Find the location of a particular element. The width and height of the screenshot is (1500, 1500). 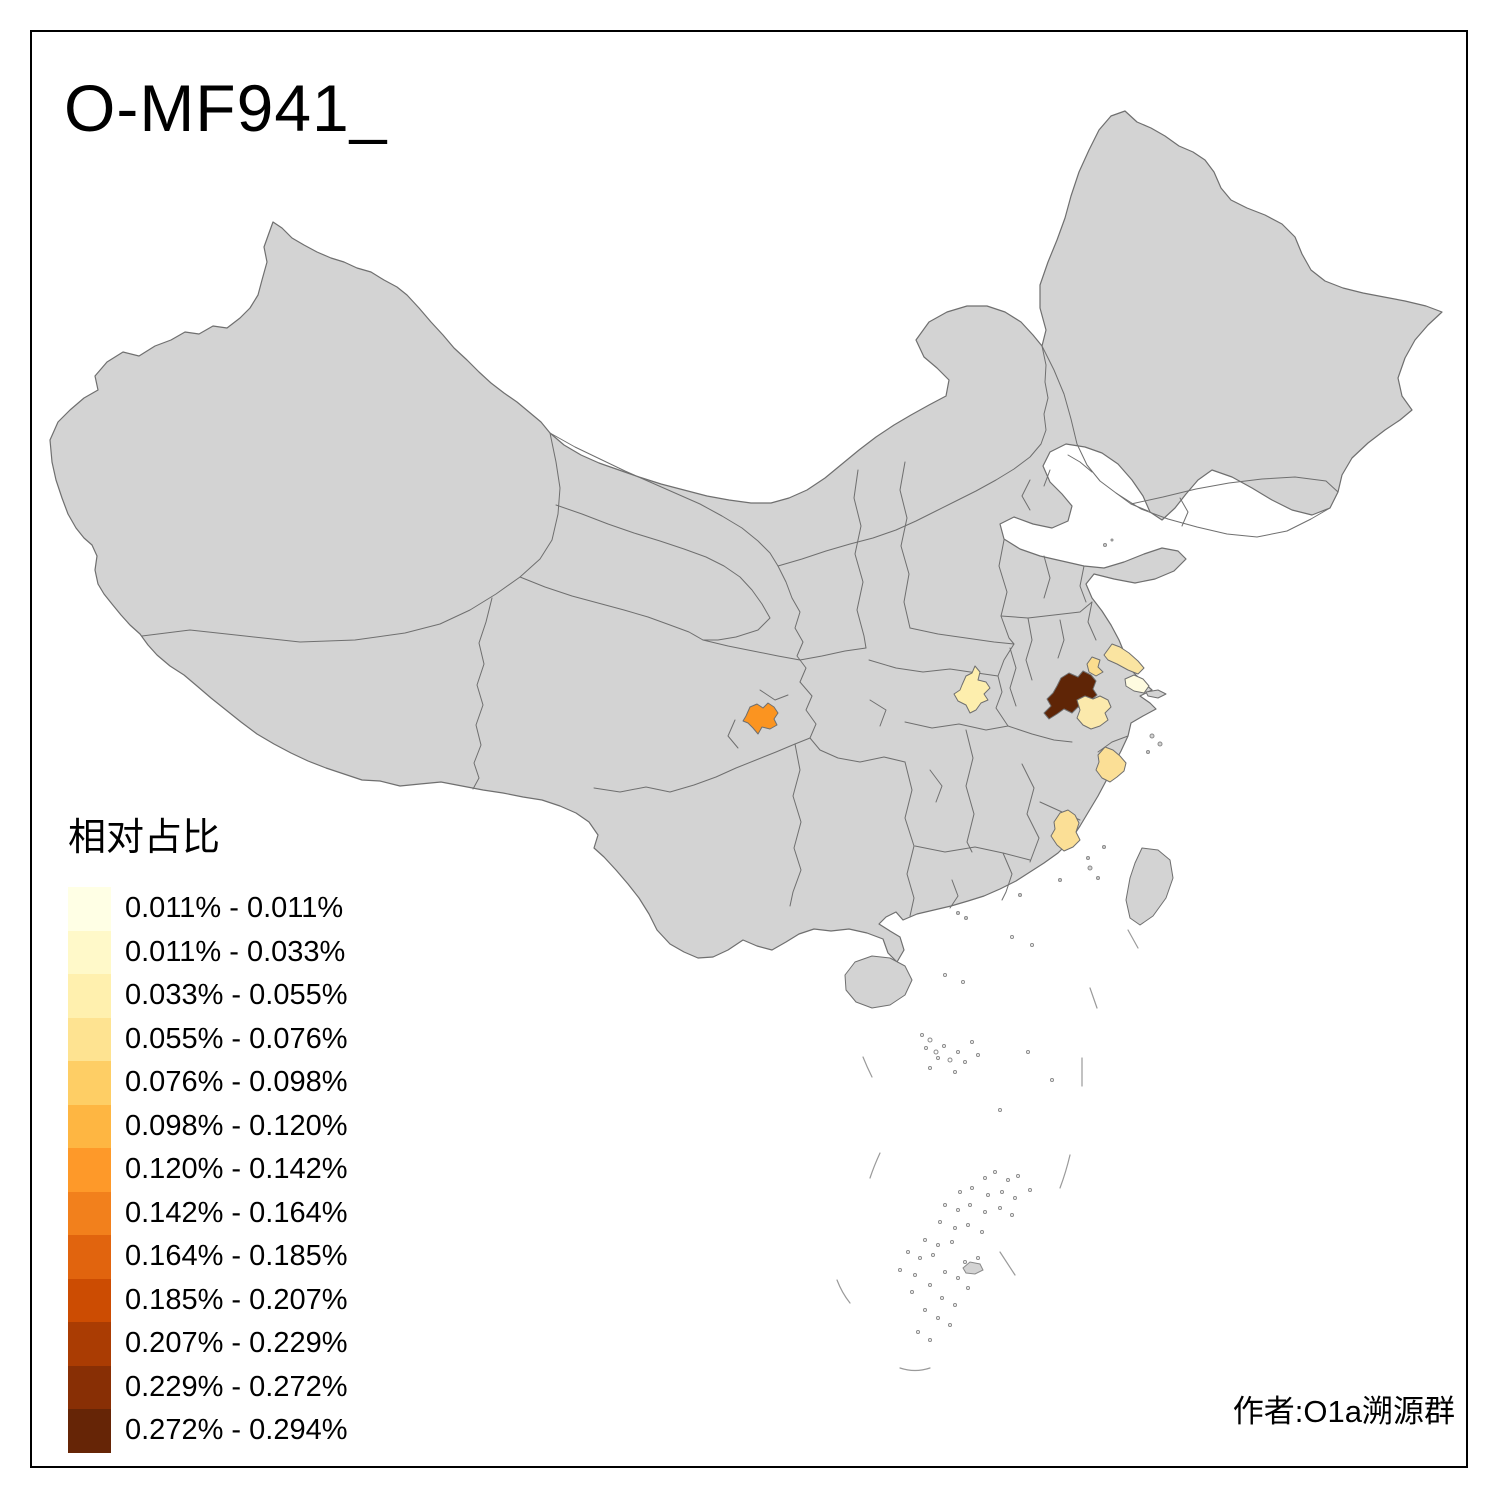

legend-row: 0.272% - 0.294% is located at coordinates (207, 1431).